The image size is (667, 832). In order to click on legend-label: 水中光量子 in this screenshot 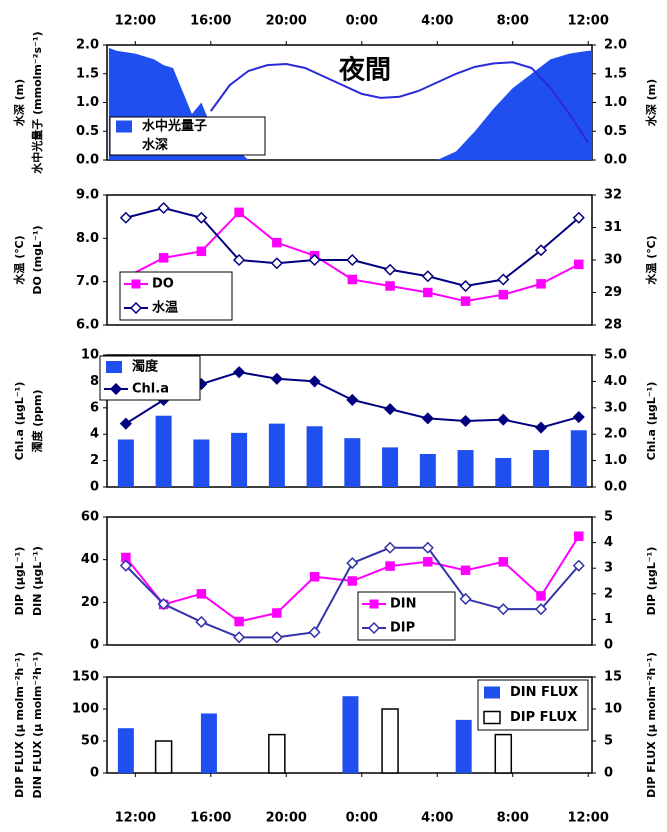, I will do `click(174, 126)`.